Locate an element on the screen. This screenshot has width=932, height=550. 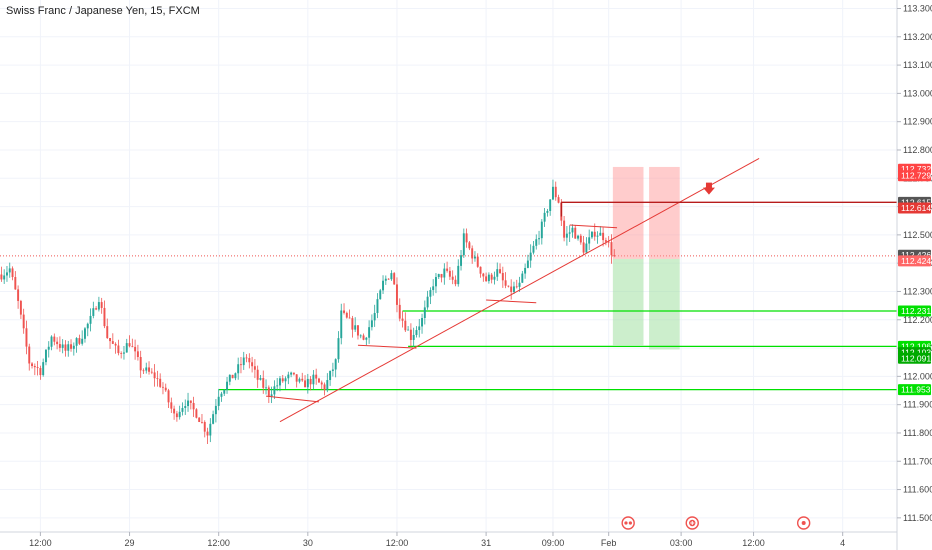
position-boxes is located at coordinates (646, 258).